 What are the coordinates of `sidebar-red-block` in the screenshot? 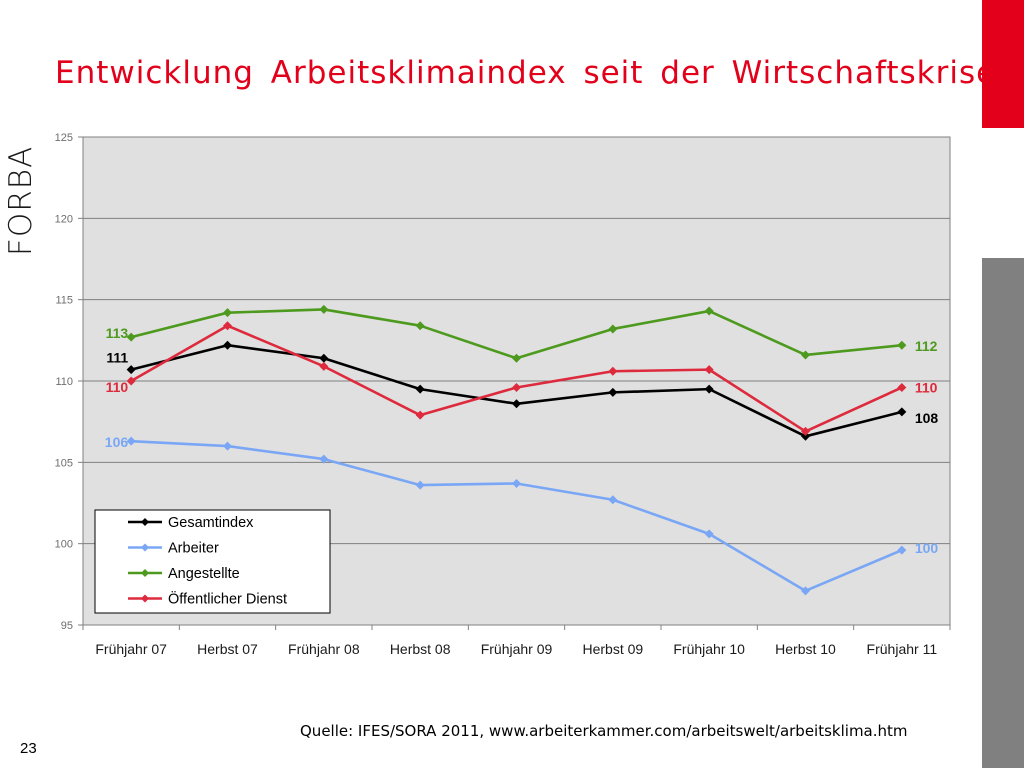 It's located at (1003, 64).